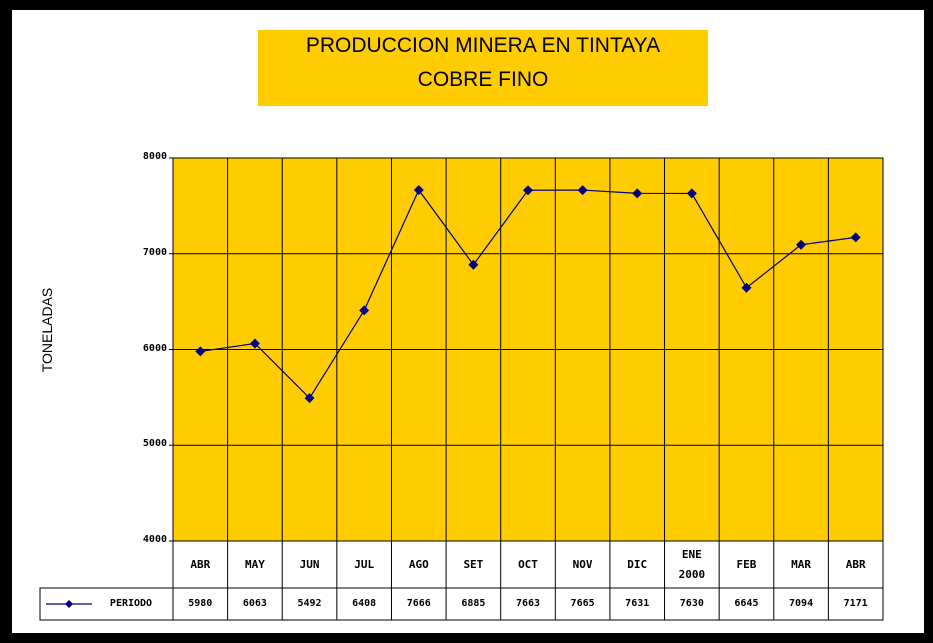  Describe the element at coordinates (528, 564) in the screenshot. I see `x-category-label: OCT` at that location.